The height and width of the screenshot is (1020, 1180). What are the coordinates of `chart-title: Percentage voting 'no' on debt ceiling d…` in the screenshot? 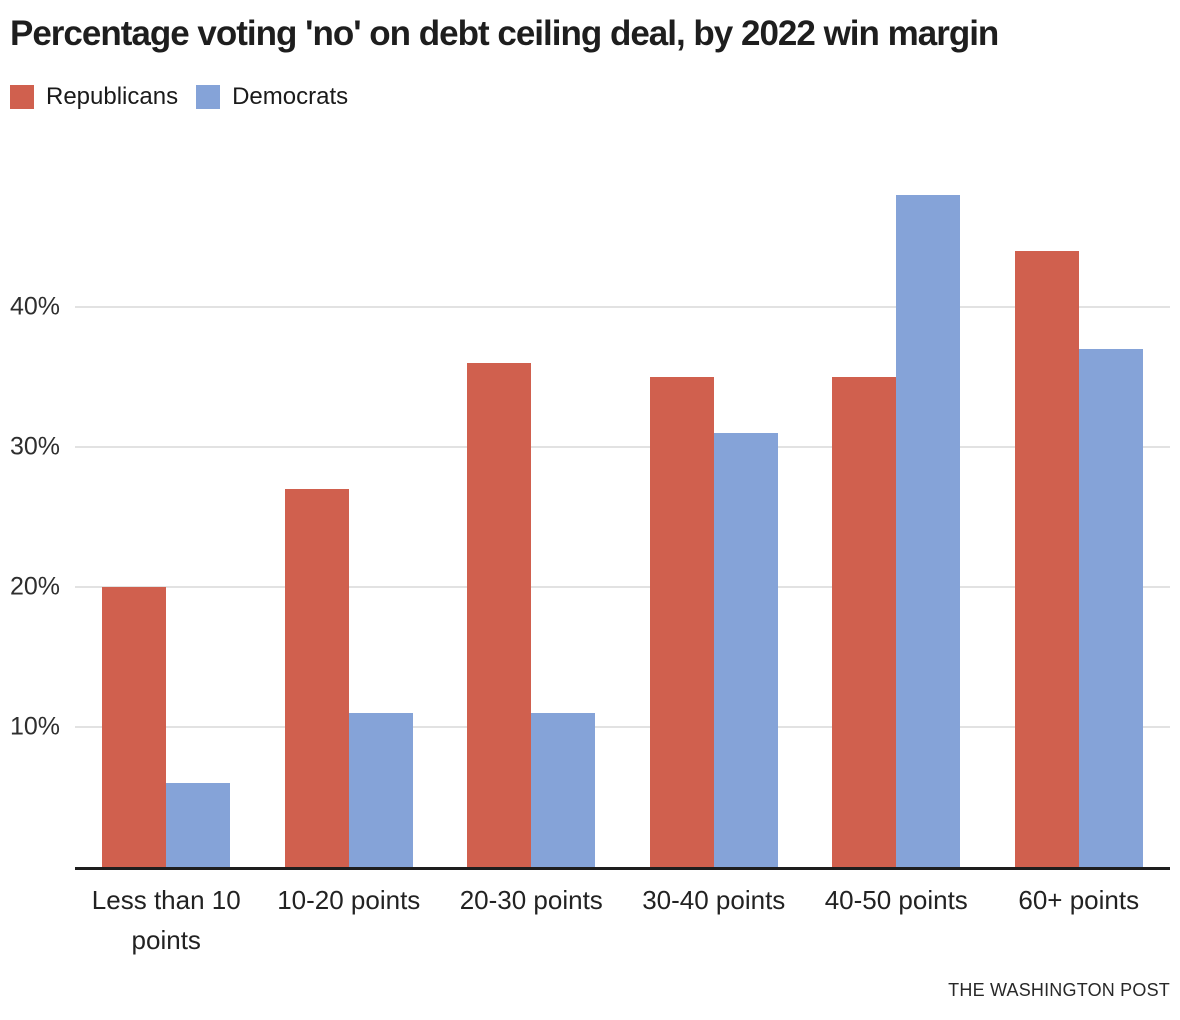 It's located at (504, 33).